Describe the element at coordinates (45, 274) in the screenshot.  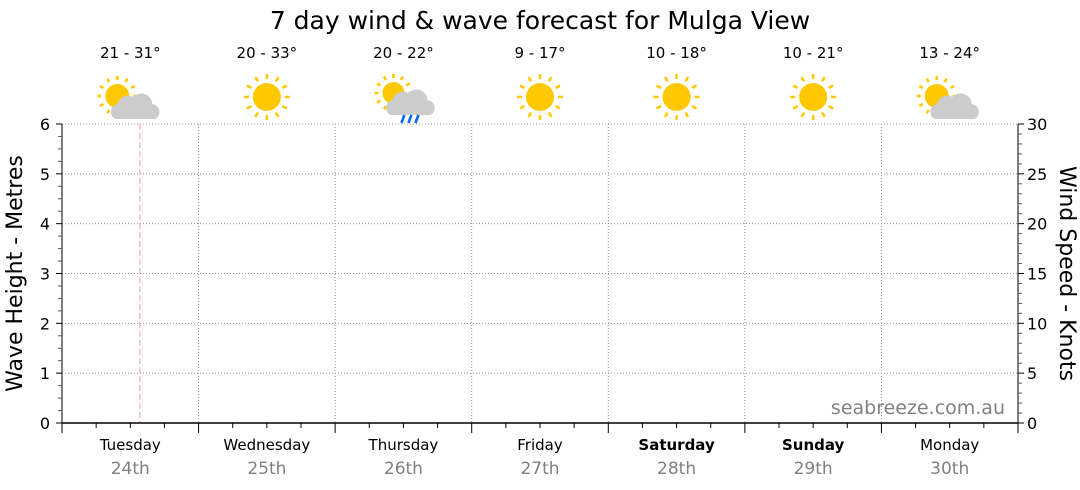
I see `left-tick-label: 3` at that location.